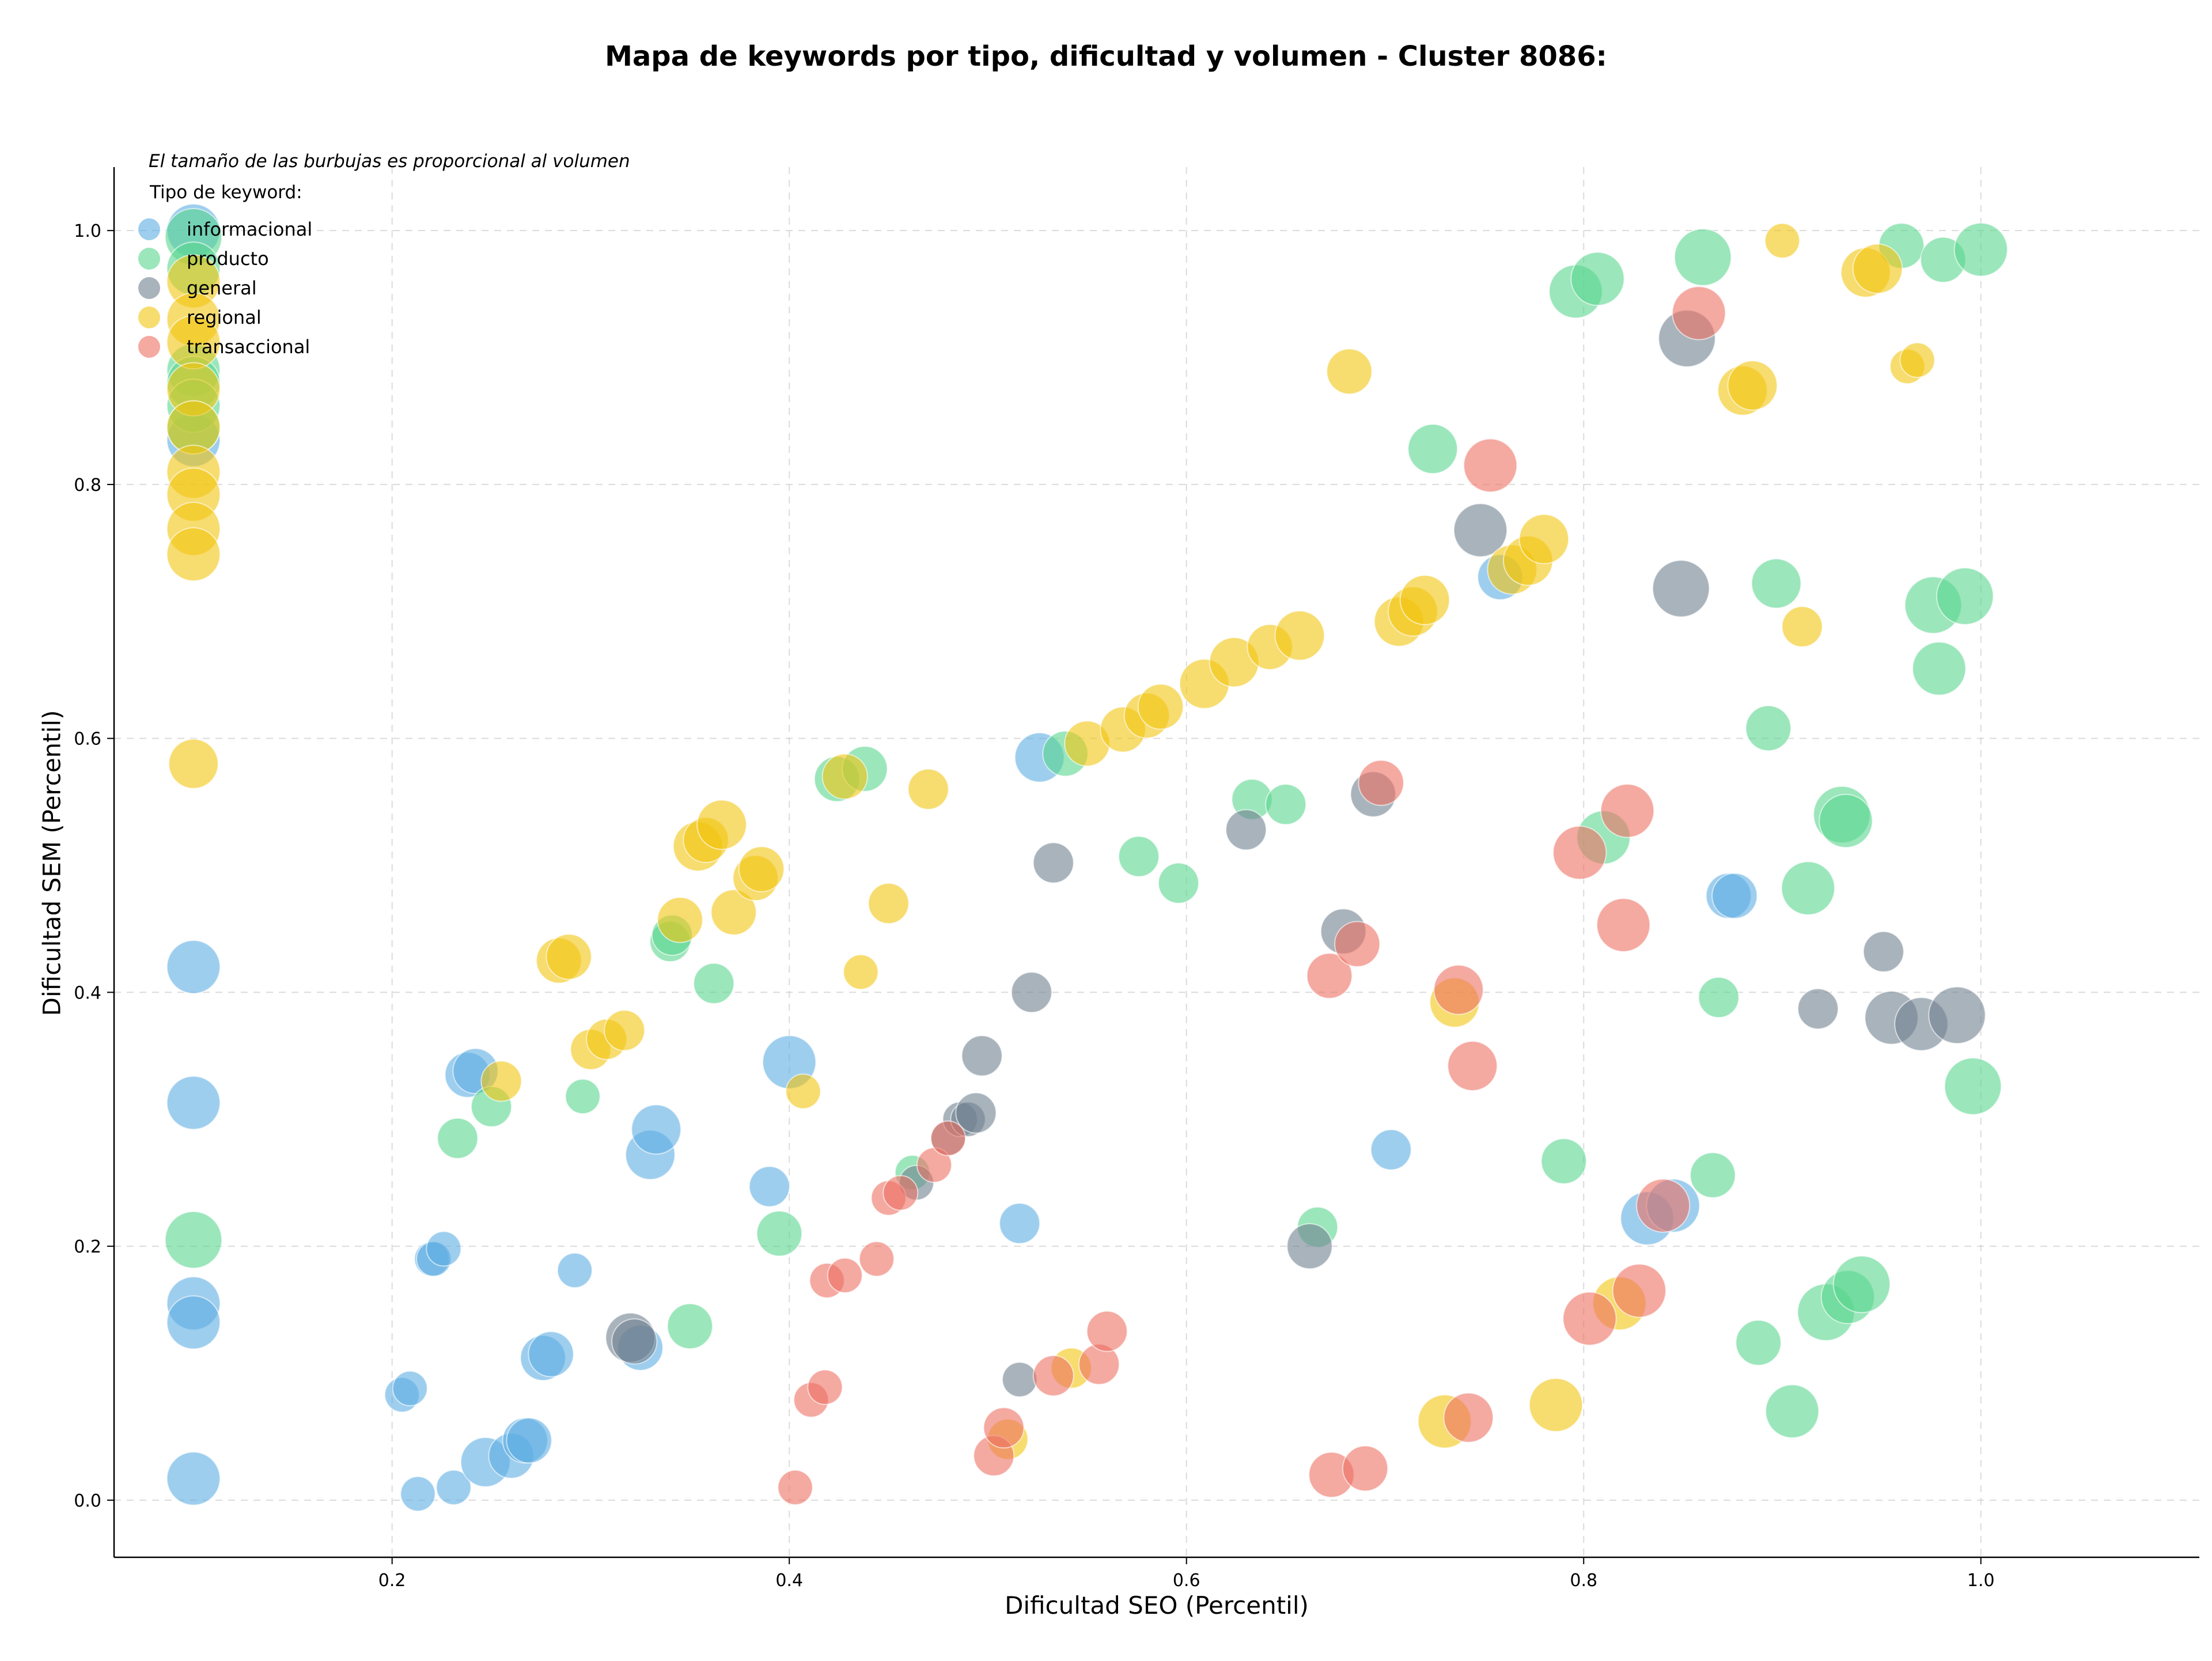 This screenshot has height=1661, width=2212. I want to click on legend-label: regional, so click(224, 317).